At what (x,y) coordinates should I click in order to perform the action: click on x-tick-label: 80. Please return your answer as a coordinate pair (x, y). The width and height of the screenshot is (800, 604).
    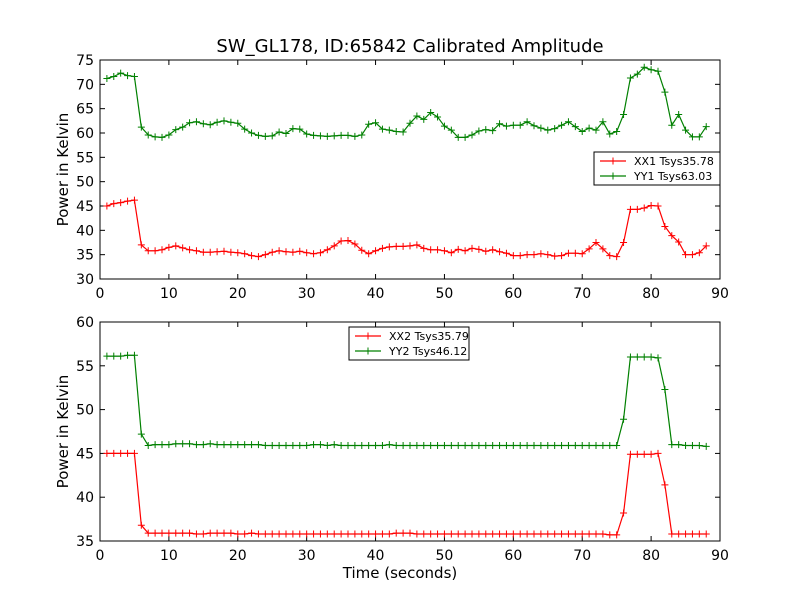
    Looking at the image, I should click on (651, 294).